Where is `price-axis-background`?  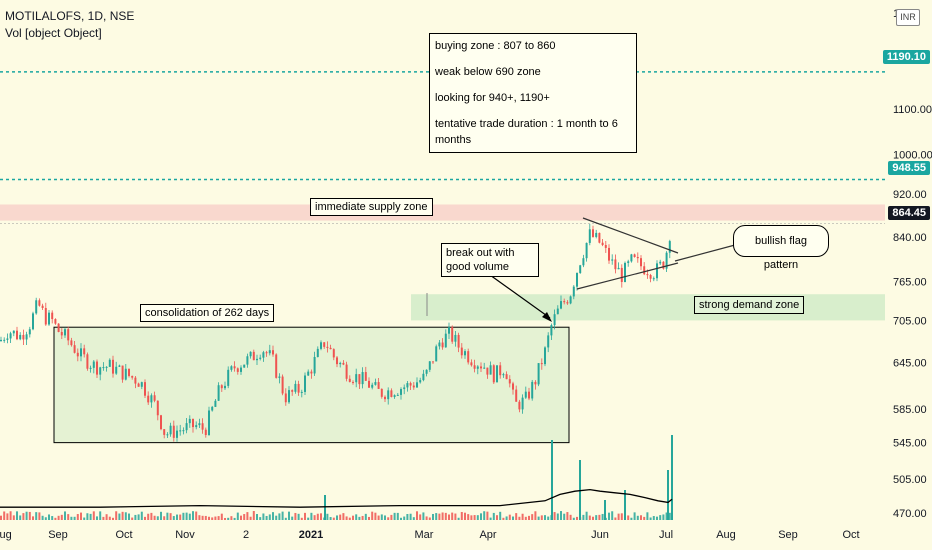 price-axis-background is located at coordinates (908, 275).